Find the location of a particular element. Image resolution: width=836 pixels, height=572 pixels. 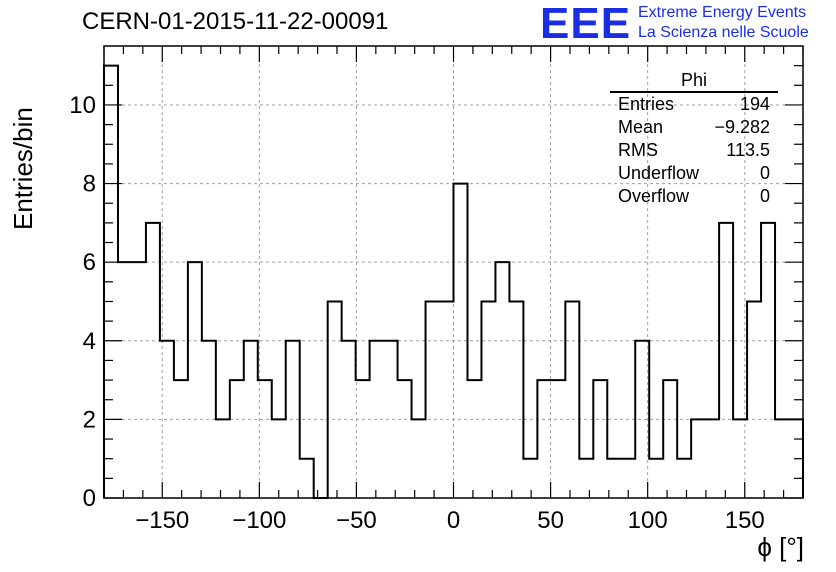

stats-row-mean: Mean −9.282 is located at coordinates (694, 127).